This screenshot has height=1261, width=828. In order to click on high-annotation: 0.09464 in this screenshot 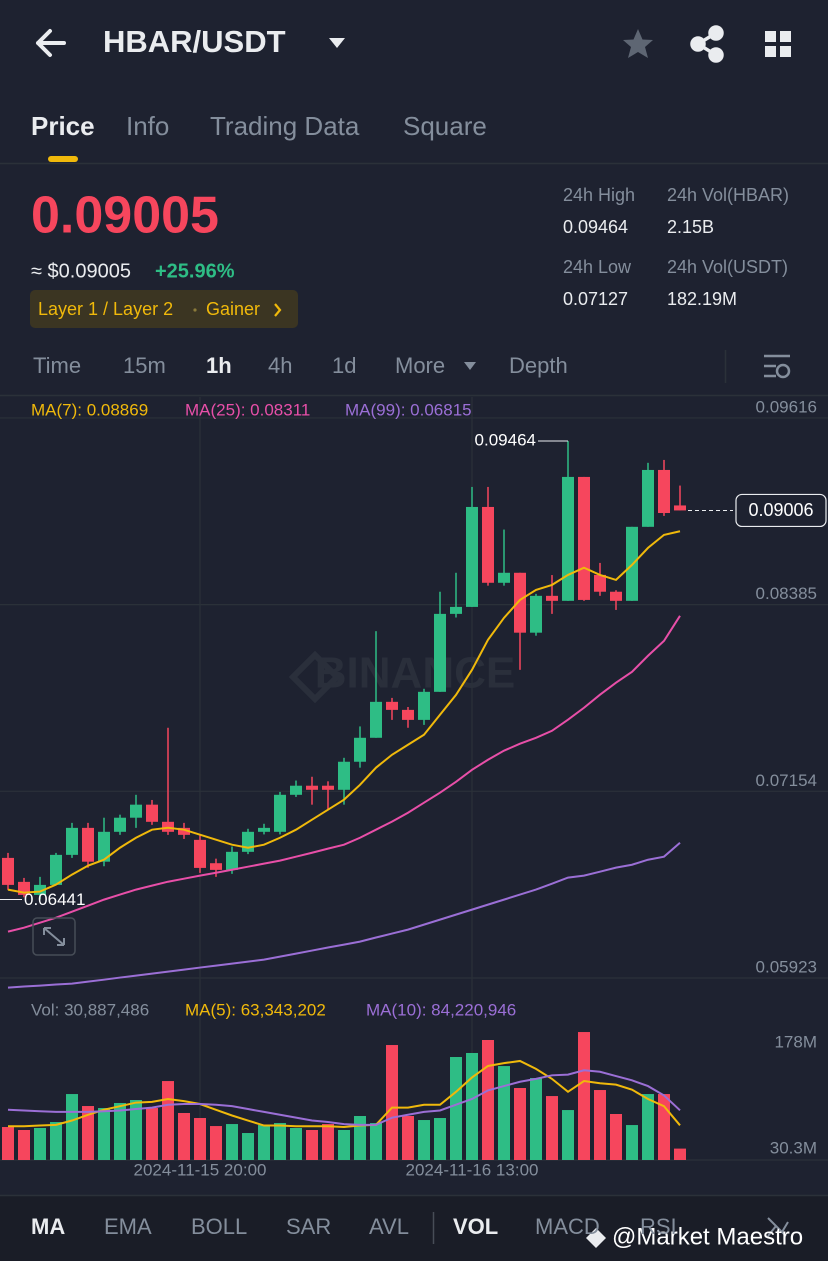, I will do `click(505, 439)`.